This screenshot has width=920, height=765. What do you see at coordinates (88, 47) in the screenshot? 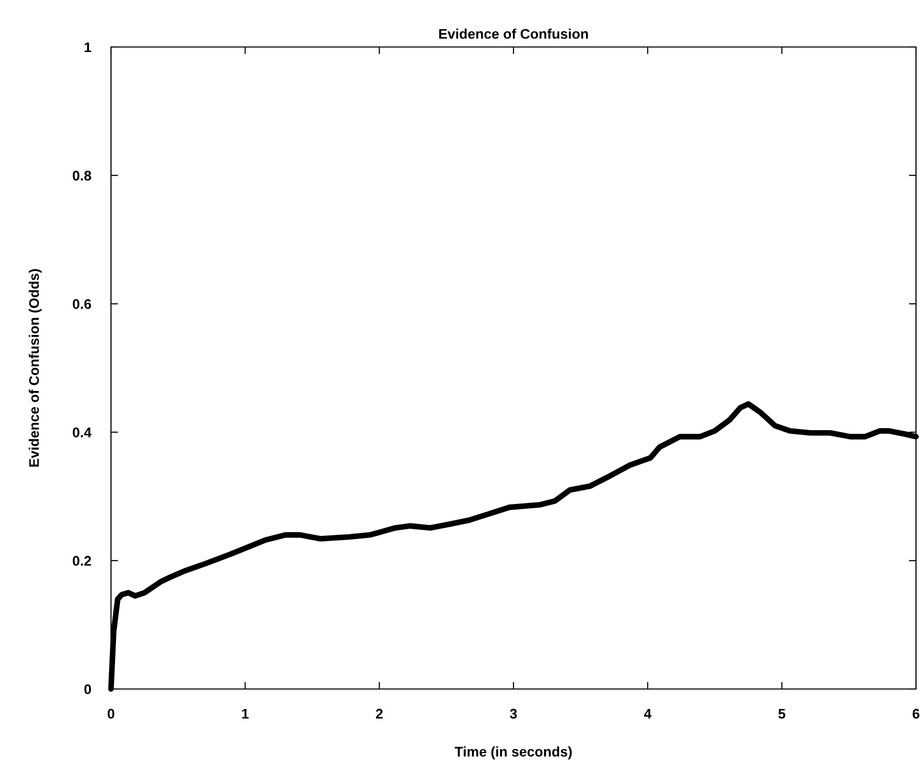
I see `y-tick-label: 1` at bounding box center [88, 47].